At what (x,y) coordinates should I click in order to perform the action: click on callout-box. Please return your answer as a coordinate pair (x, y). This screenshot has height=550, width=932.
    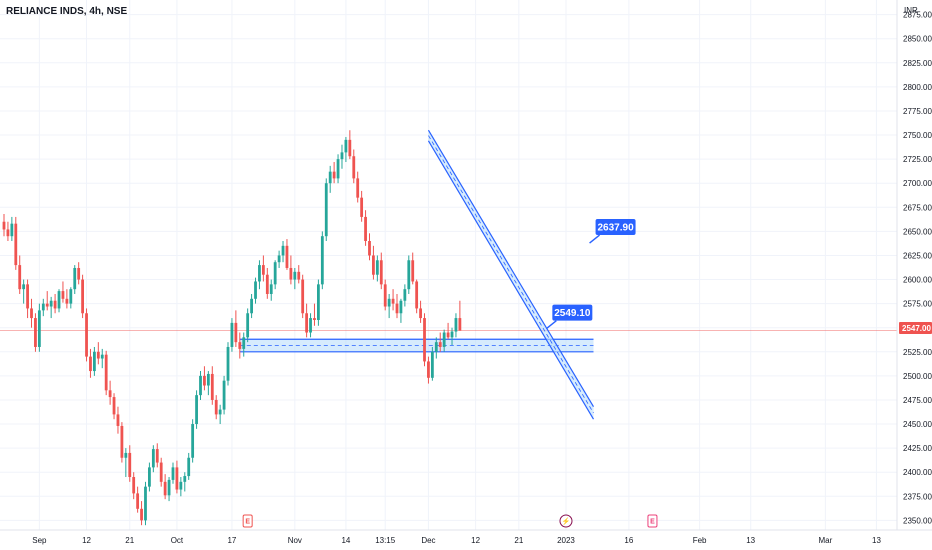
    Looking at the image, I should click on (572, 312).